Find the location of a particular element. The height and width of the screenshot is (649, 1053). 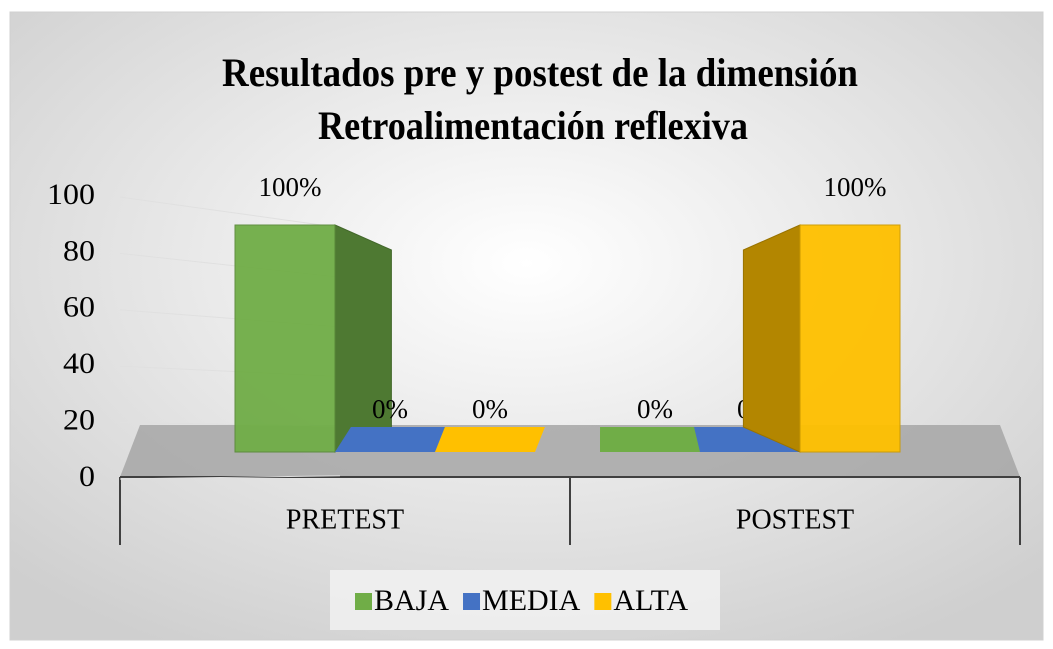

y-tick-label: 0 is located at coordinates (87, 476).